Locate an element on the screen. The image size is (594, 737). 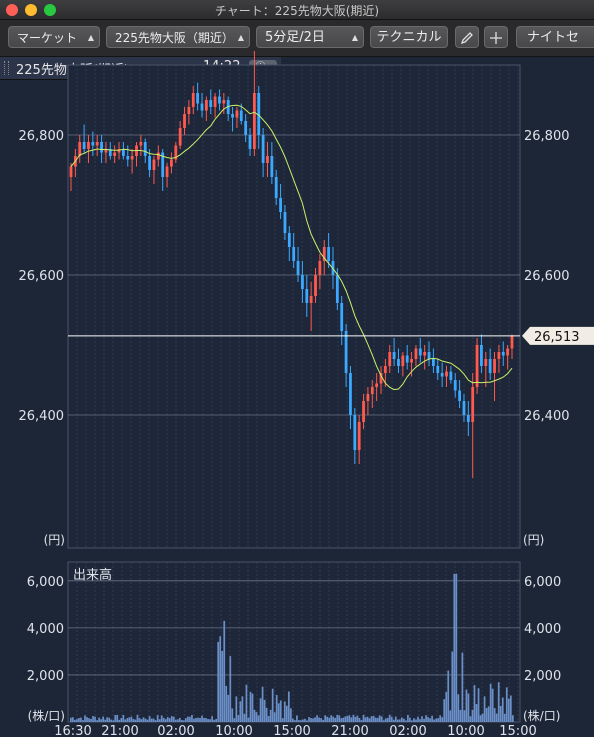
add-button is located at coordinates (496, 37).